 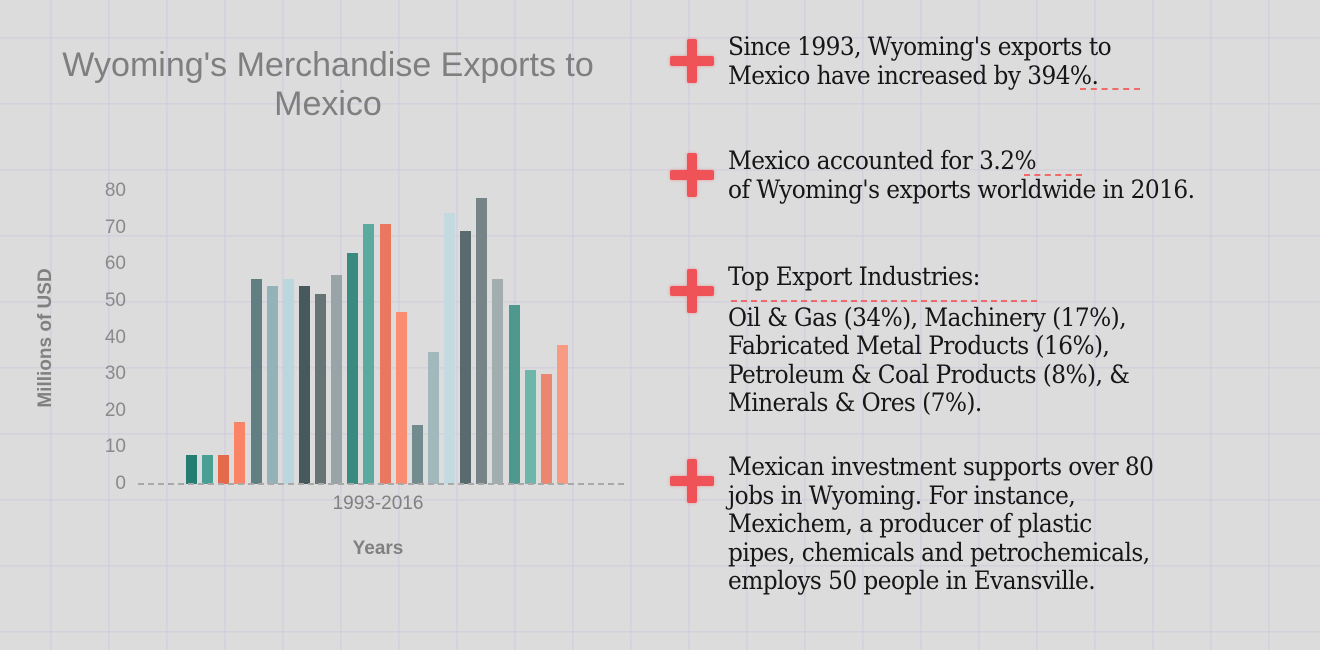 What do you see at coordinates (381, 484) in the screenshot?
I see `zero-baseline` at bounding box center [381, 484].